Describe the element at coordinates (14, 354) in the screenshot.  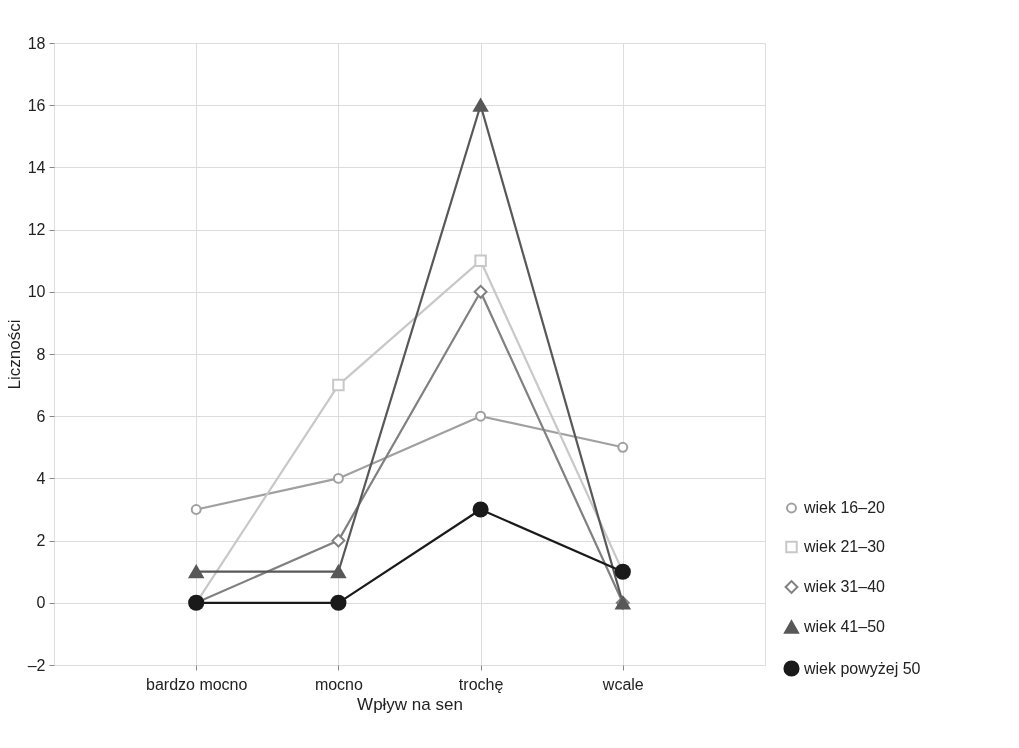
I see `y-axis-title: Liczności` at that location.